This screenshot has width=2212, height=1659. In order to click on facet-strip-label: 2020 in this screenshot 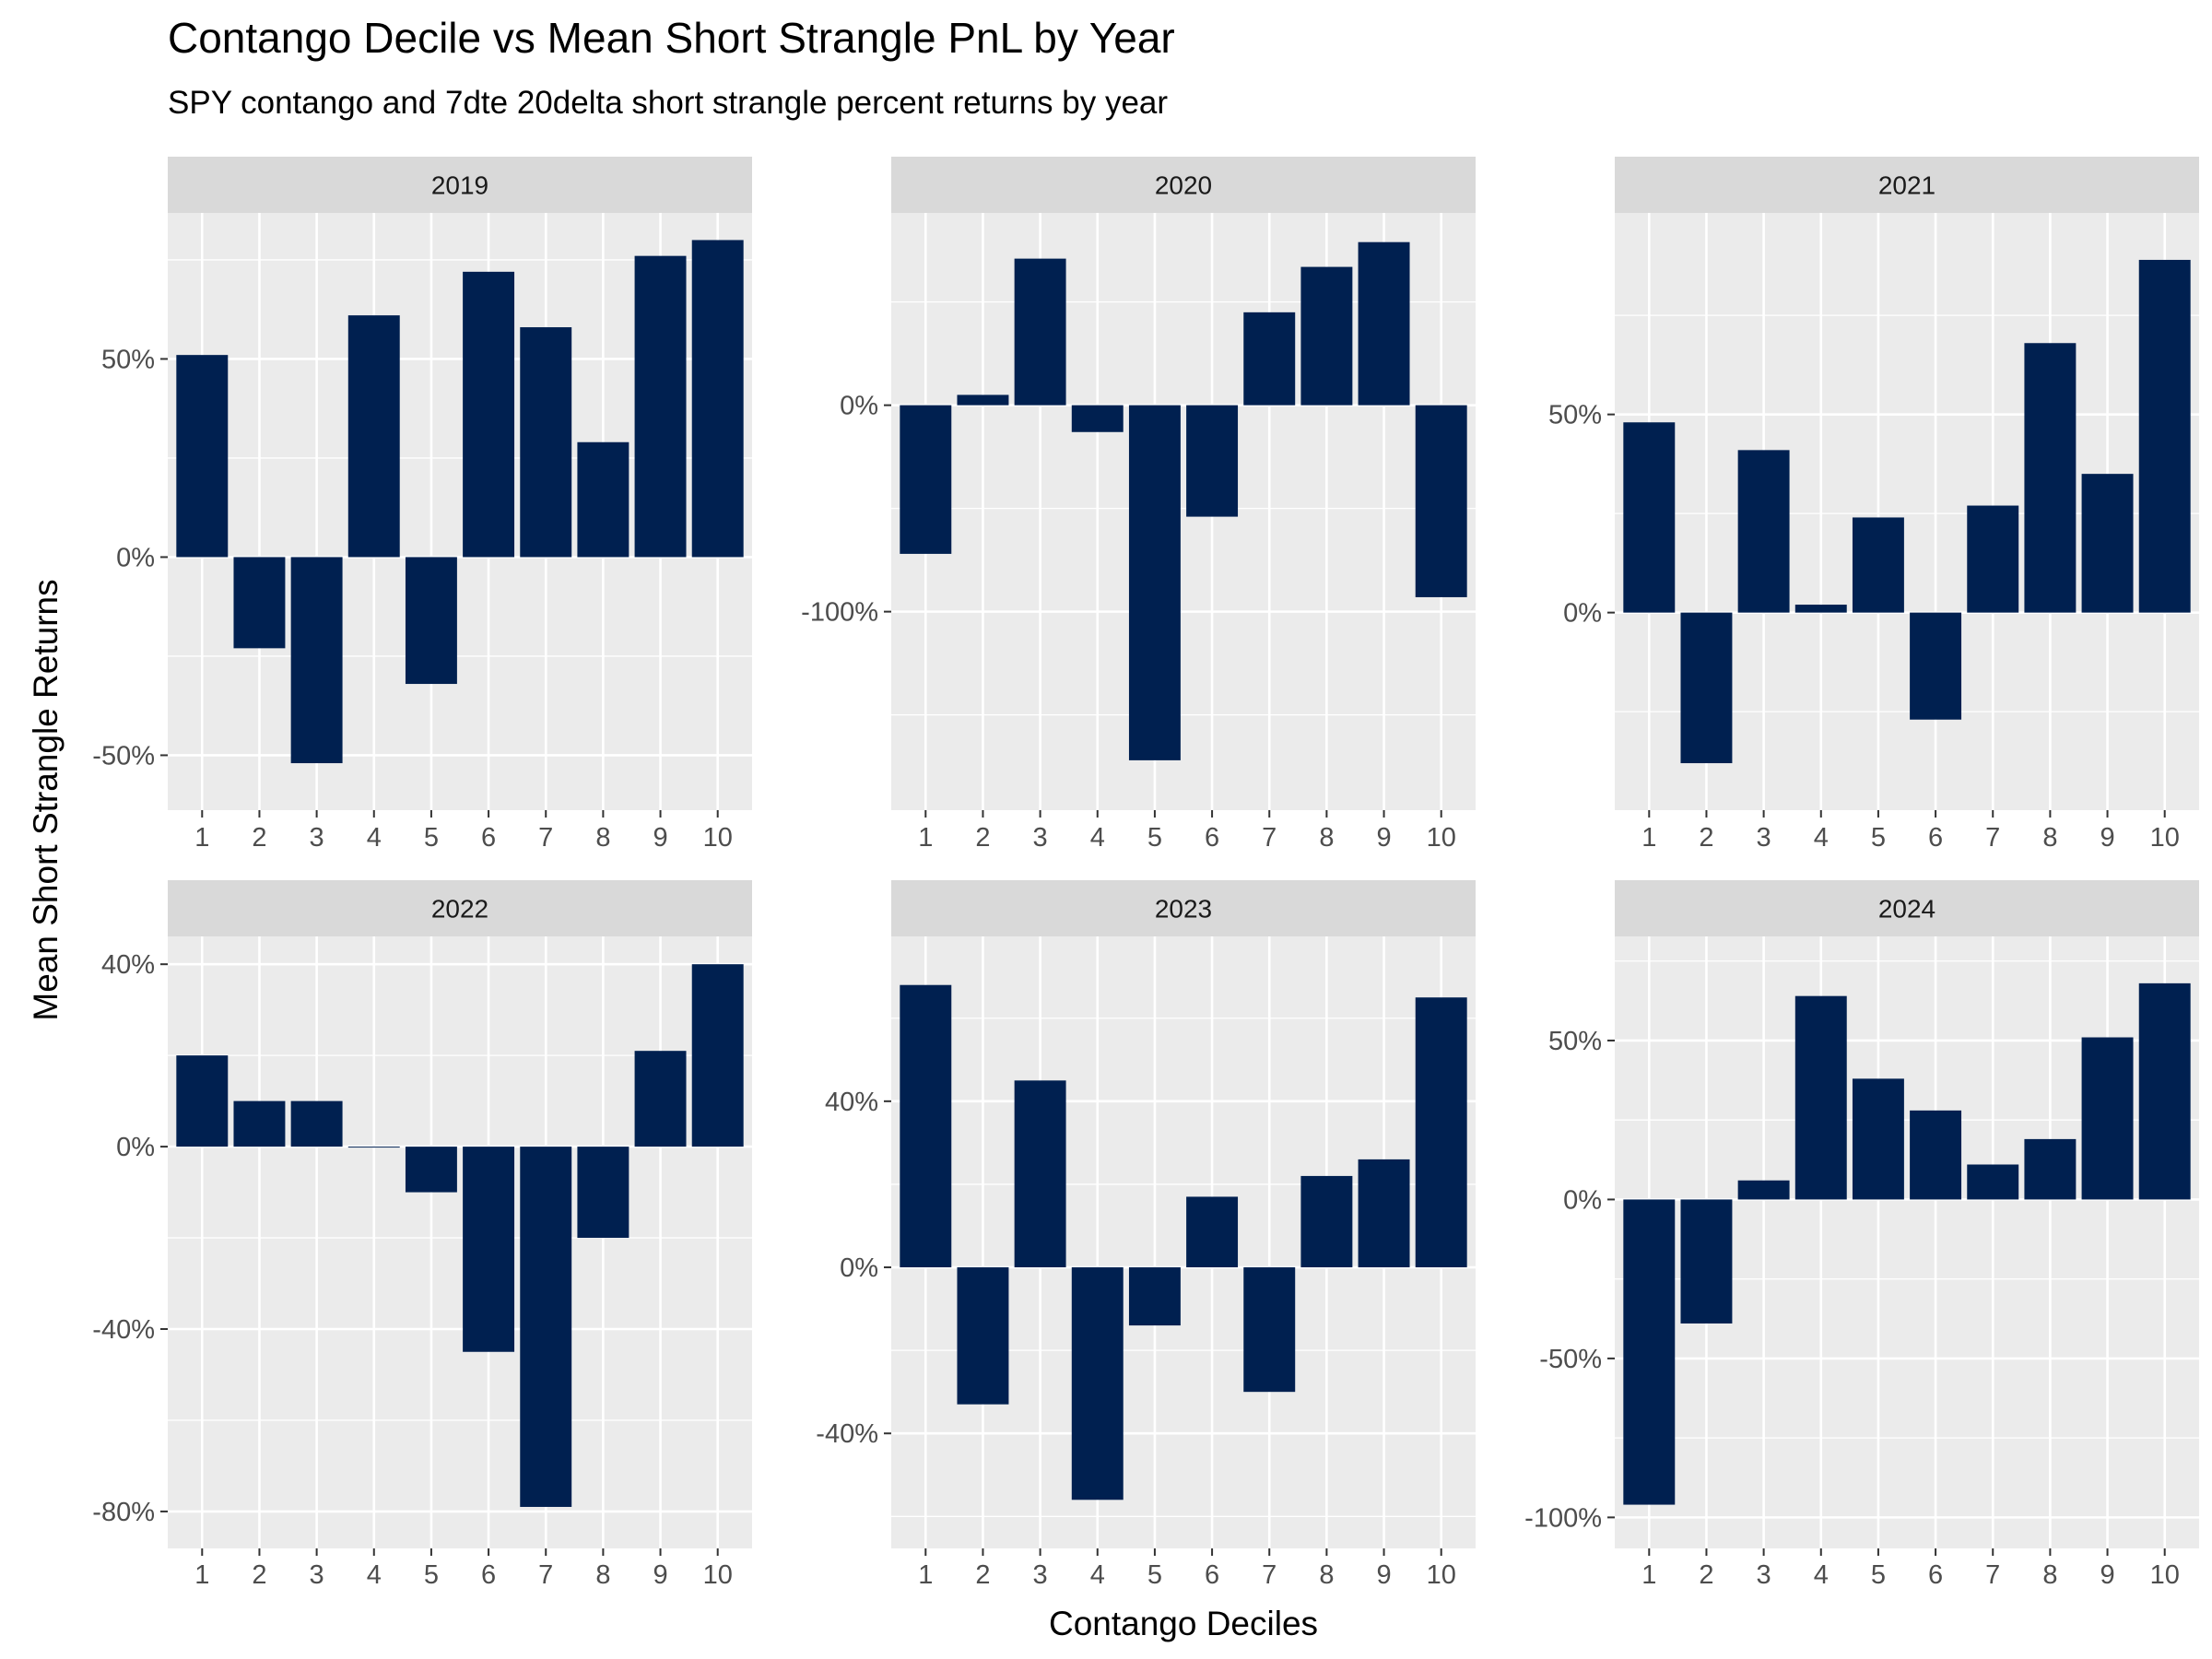, I will do `click(1183, 185)`.